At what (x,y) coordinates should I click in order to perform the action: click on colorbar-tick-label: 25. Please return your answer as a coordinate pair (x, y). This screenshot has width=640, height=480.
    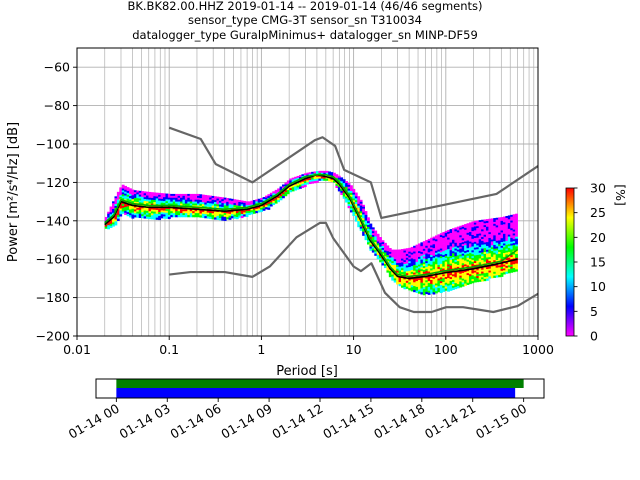
    Looking at the image, I should click on (598, 212).